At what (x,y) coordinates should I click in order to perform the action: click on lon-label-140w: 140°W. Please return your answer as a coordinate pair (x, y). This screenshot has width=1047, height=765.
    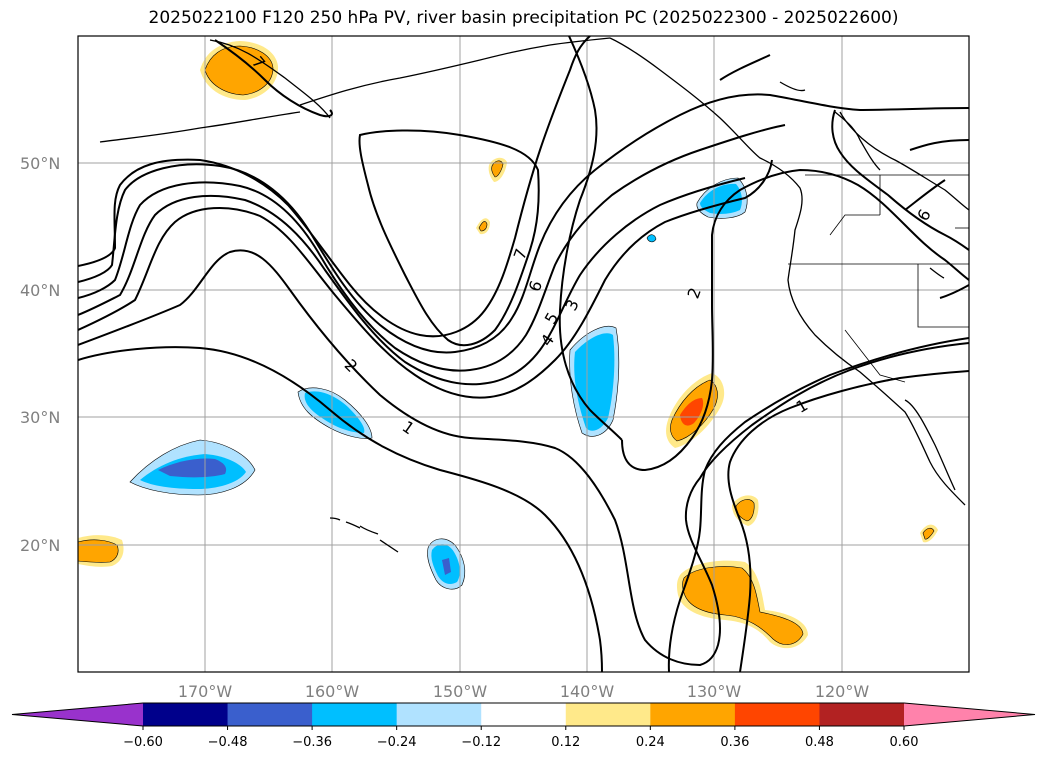
    Looking at the image, I should click on (587, 691).